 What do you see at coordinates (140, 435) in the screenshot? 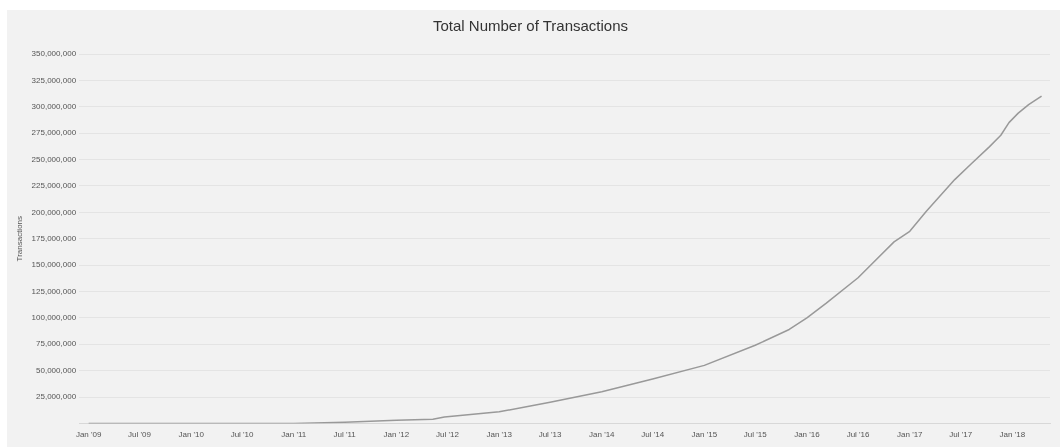
I see `x-tick-label: Jul '09` at bounding box center [140, 435].